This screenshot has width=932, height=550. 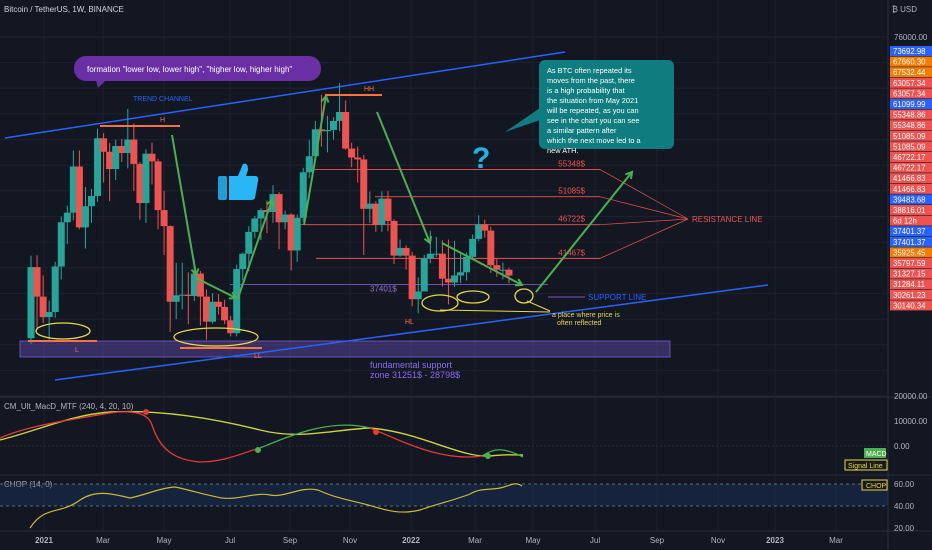 I want to click on chop-legend-badge, so click(x=874, y=485).